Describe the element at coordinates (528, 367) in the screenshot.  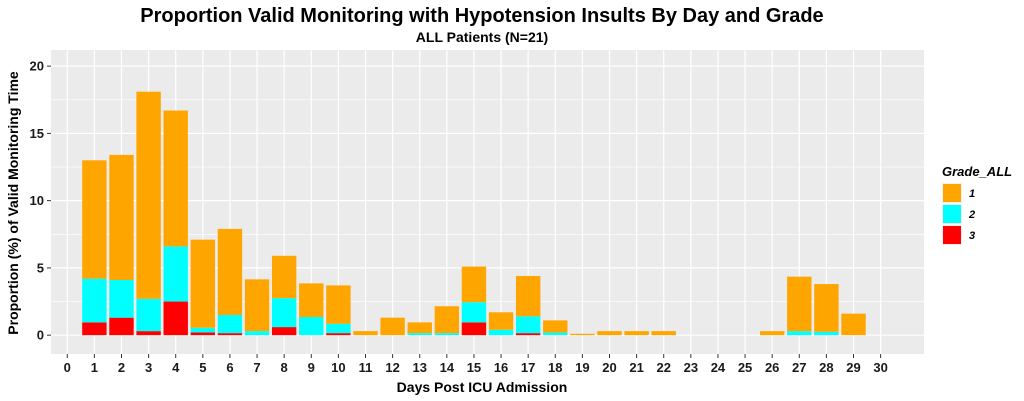
I see `x-tick-label: 17` at that location.